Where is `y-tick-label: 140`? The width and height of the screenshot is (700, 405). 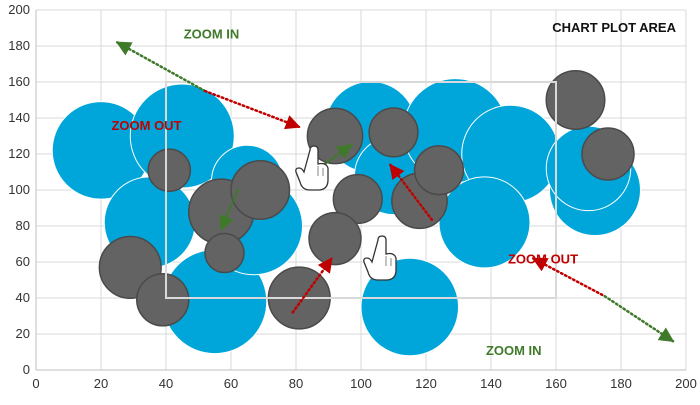 y-tick-label: 140 is located at coordinates (19, 117).